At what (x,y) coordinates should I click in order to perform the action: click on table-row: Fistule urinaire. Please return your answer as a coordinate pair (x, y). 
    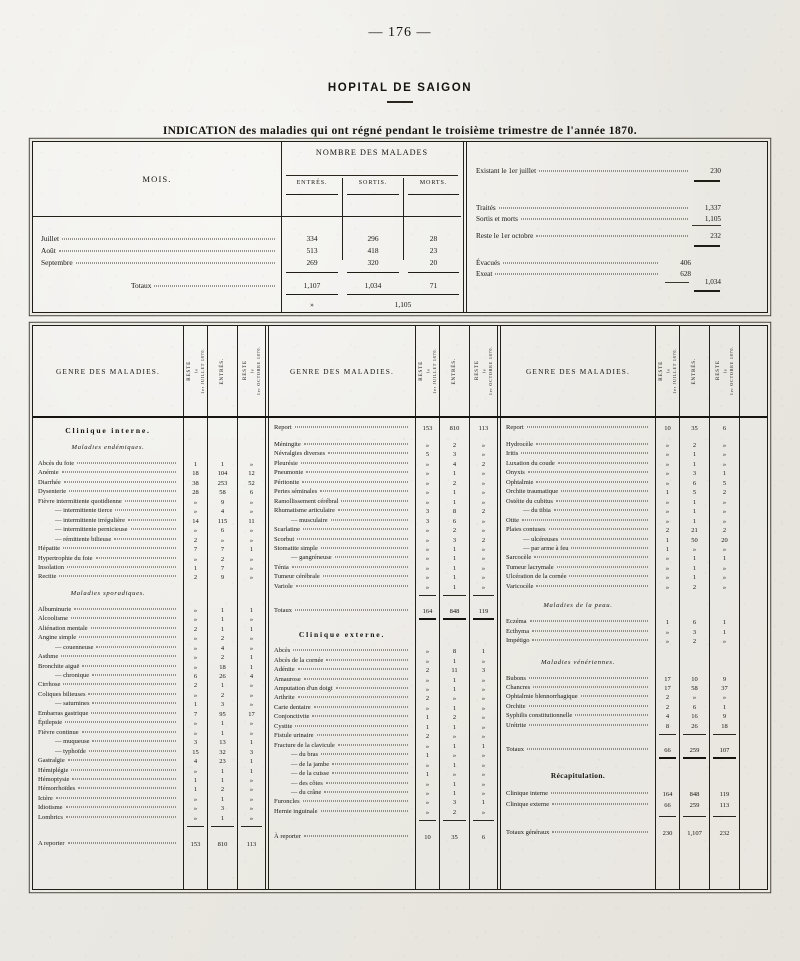
    Looking at the image, I should click on (342, 736).